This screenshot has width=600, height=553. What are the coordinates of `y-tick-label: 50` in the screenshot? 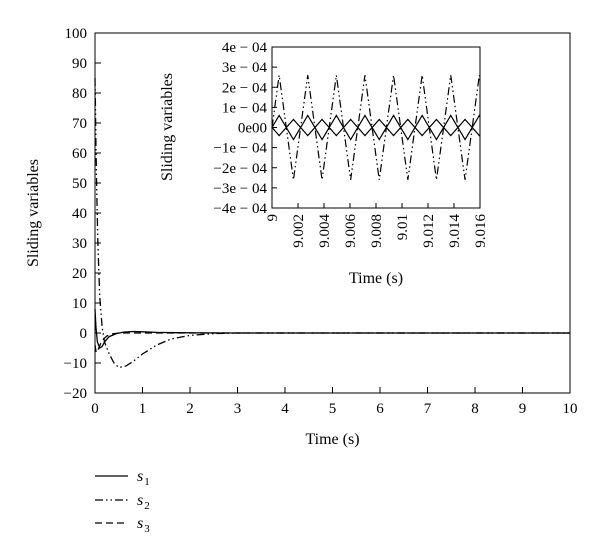 It's located at (79, 184).